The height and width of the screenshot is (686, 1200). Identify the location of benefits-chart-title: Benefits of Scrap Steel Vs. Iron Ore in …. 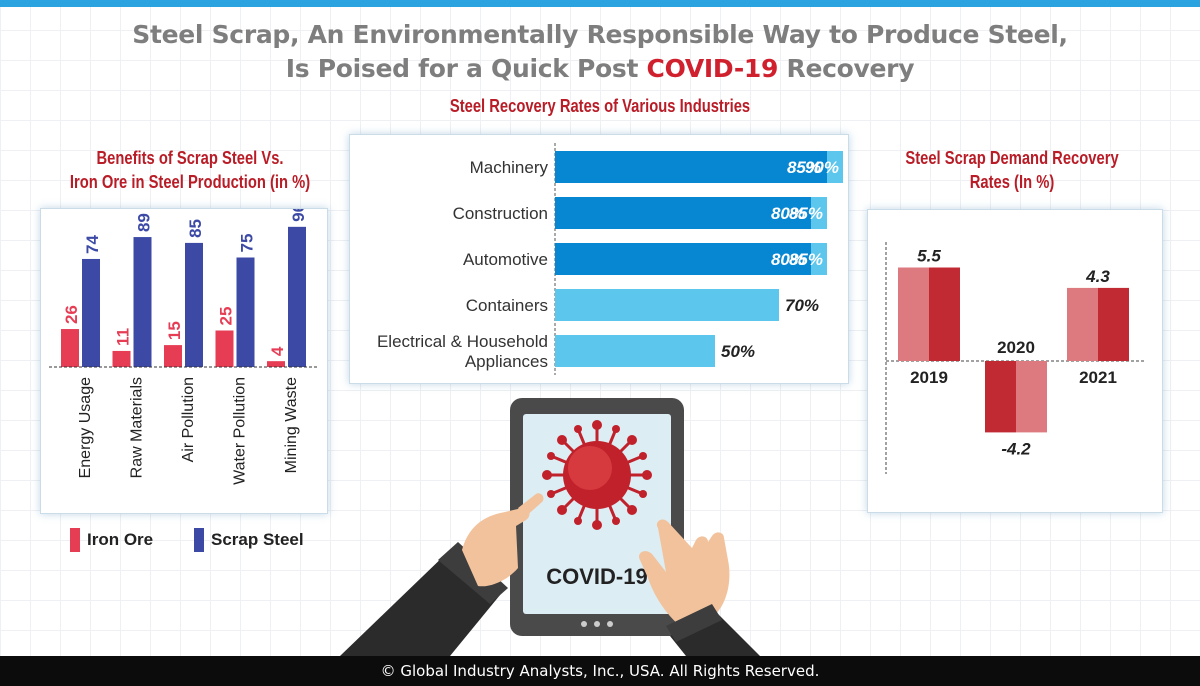
(190, 170).